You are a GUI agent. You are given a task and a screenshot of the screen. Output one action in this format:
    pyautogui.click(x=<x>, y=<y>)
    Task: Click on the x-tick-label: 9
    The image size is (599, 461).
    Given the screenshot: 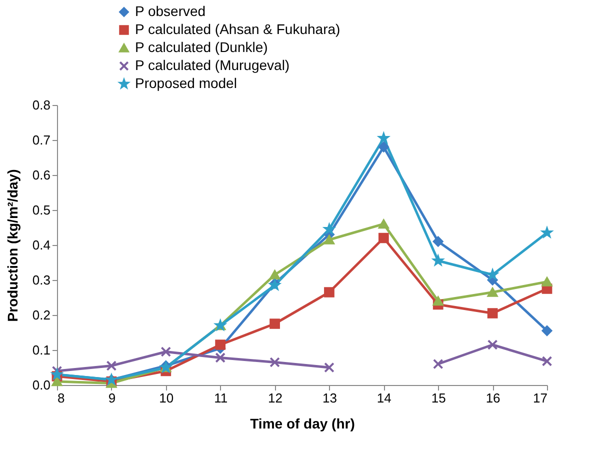 What is the action you would take?
    pyautogui.click(x=112, y=398)
    